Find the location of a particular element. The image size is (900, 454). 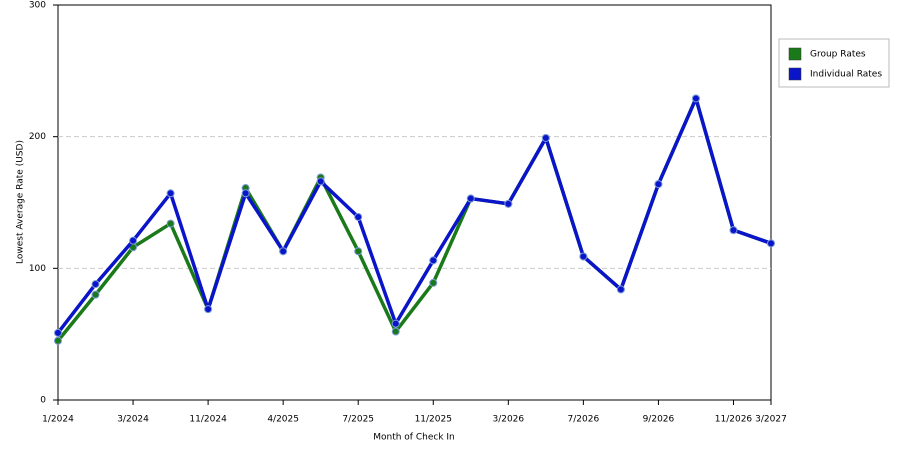

x-axis-label: Month of Check In is located at coordinates (414, 438).